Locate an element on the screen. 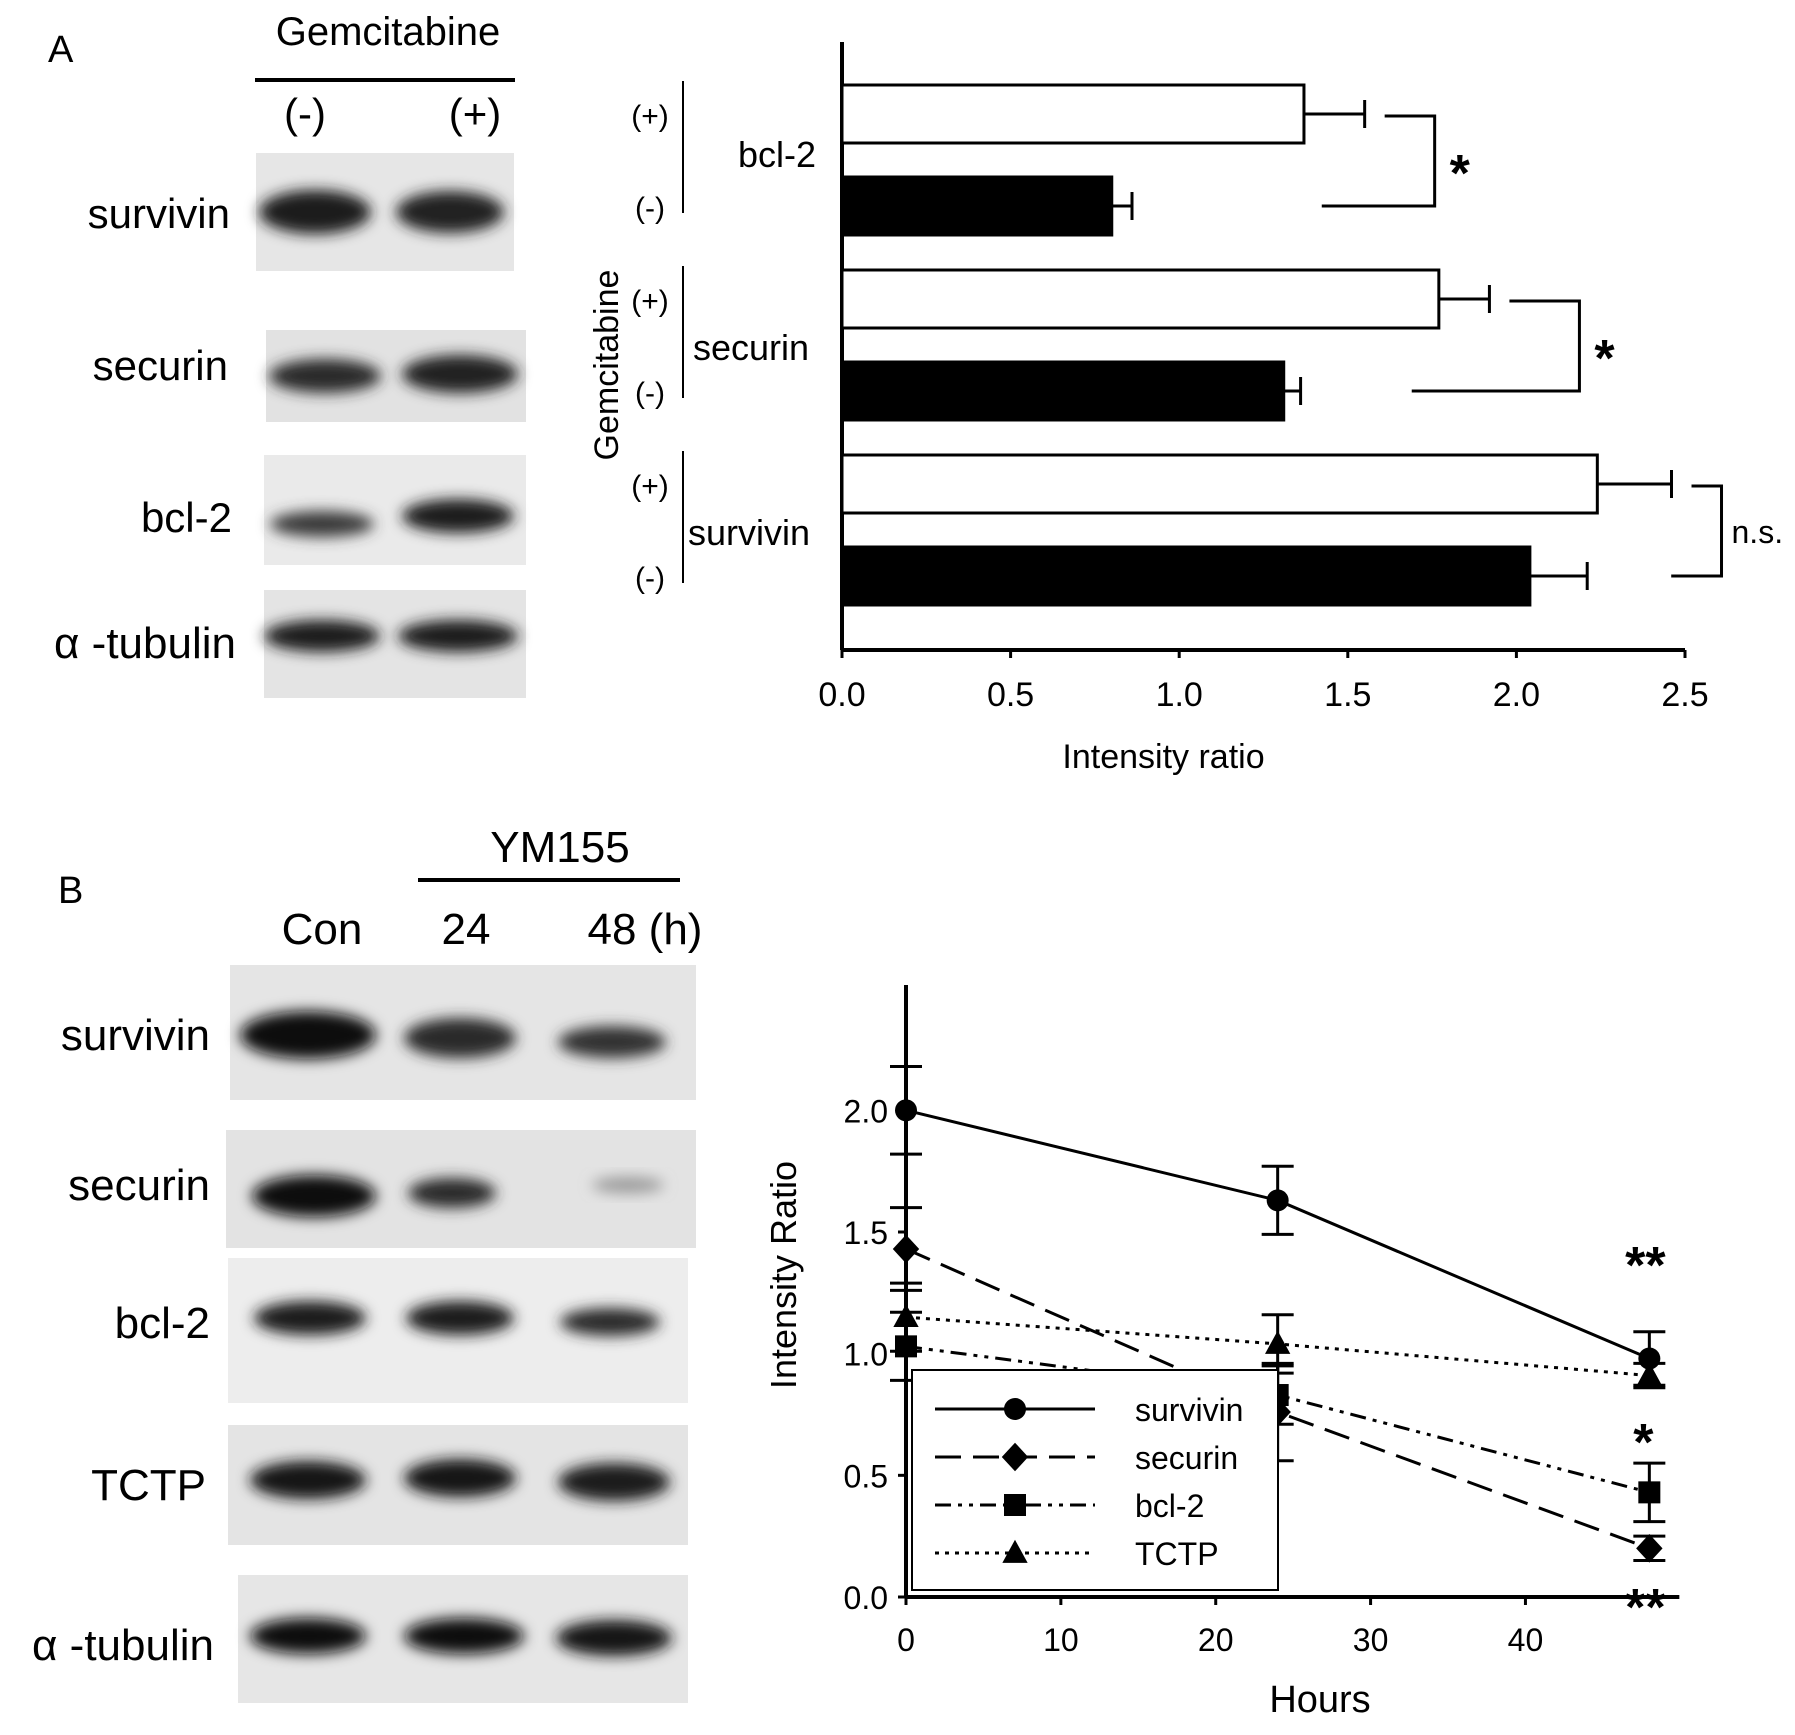 Image resolution: width=1795 pixels, height=1735 pixels. panel-b-row-tctp: TCTP is located at coordinates (148, 1485).